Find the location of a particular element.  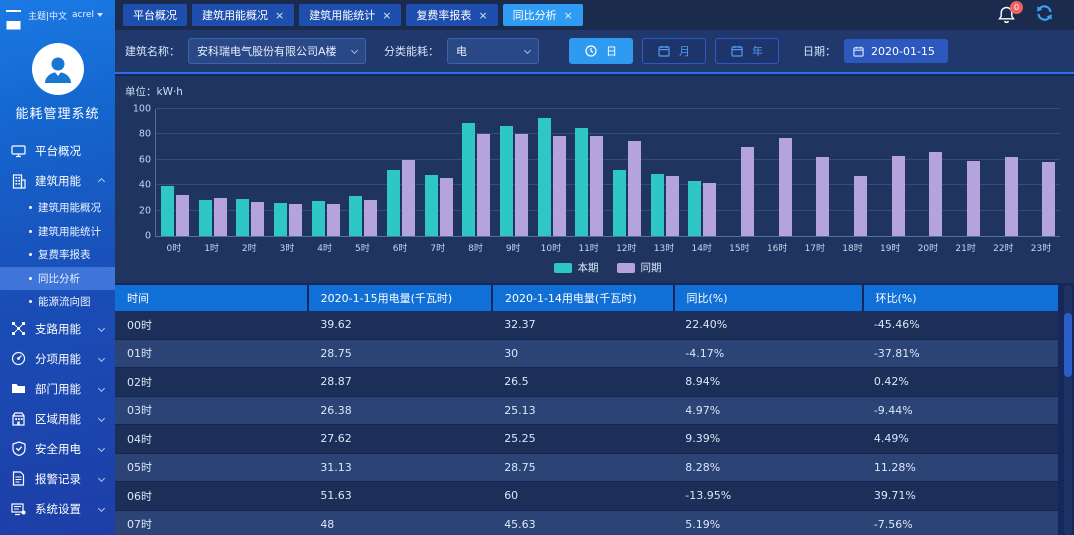

refresh-icon is located at coordinates (1044, 15).